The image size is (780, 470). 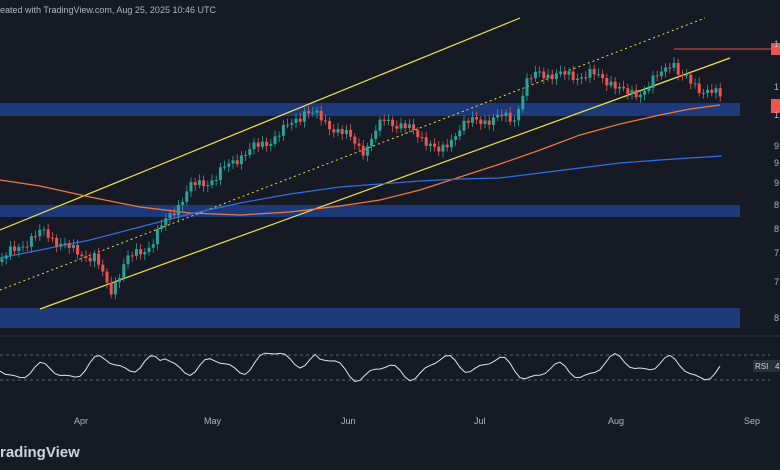 I want to click on x-tick-jul: Jul, so click(x=480, y=421).